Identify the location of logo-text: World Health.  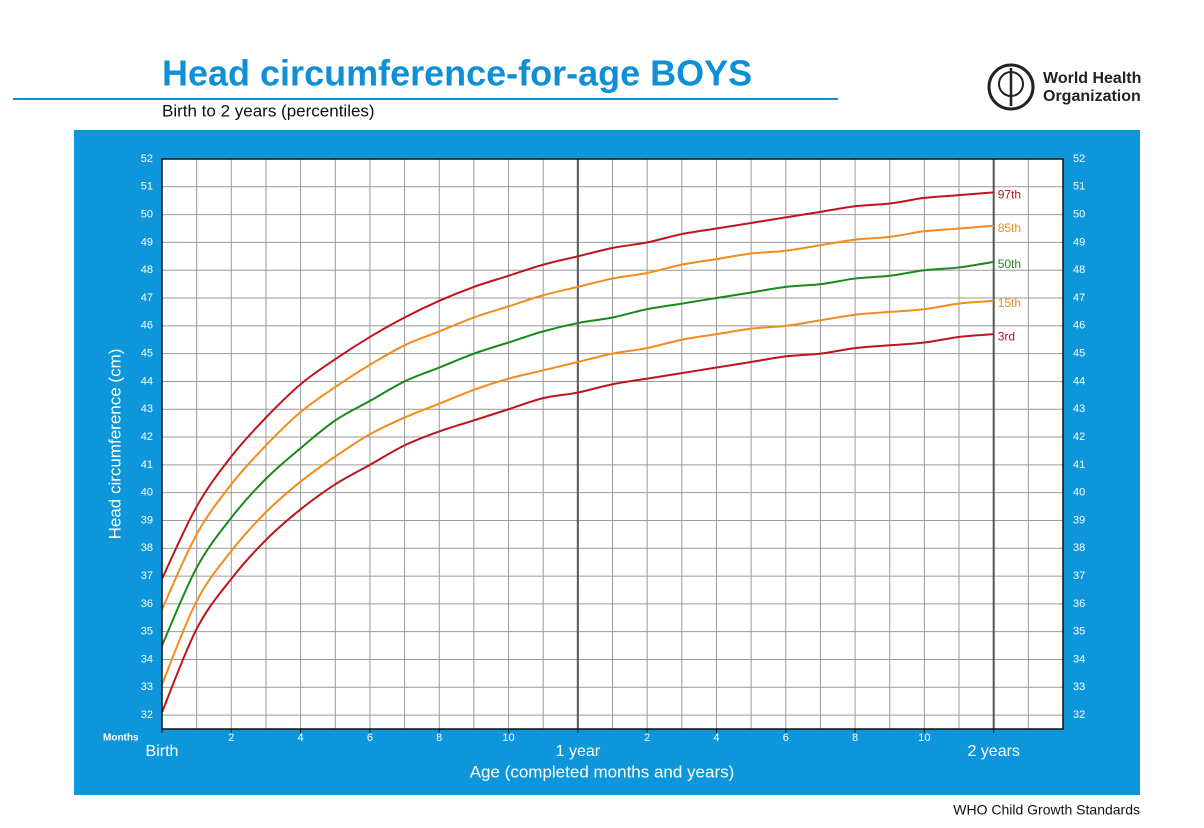
(1092, 78).